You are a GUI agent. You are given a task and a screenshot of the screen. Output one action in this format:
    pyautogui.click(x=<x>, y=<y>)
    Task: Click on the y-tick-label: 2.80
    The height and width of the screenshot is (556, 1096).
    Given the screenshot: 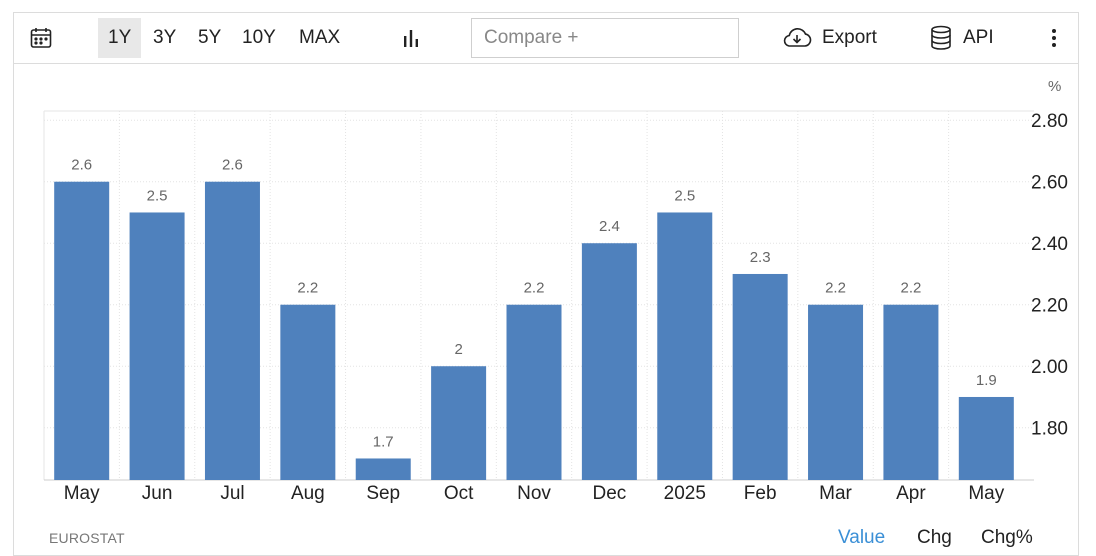 What is the action you would take?
    pyautogui.click(x=1049, y=121)
    